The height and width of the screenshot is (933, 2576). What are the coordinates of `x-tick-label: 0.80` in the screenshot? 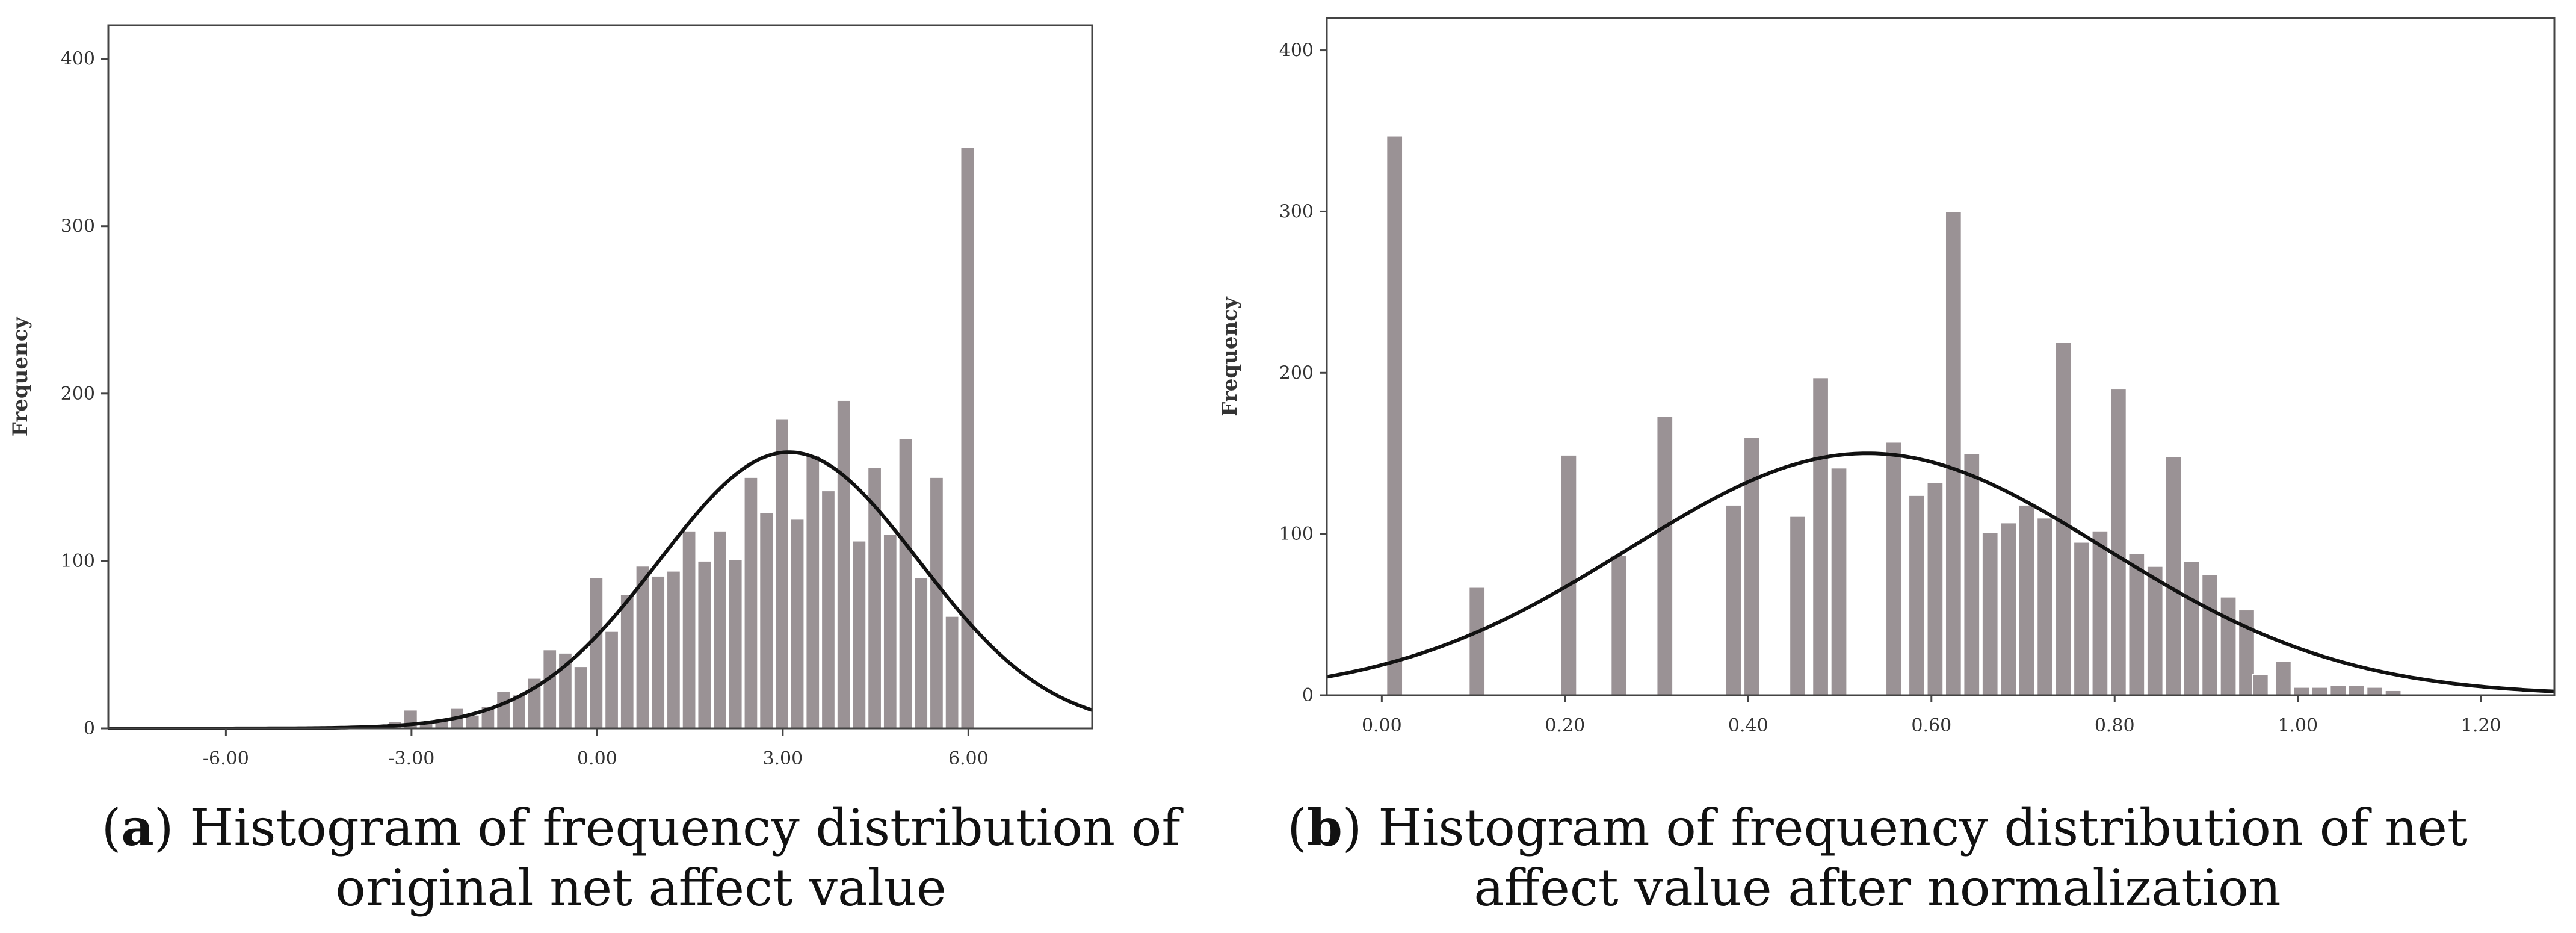 It's located at (2115, 725).